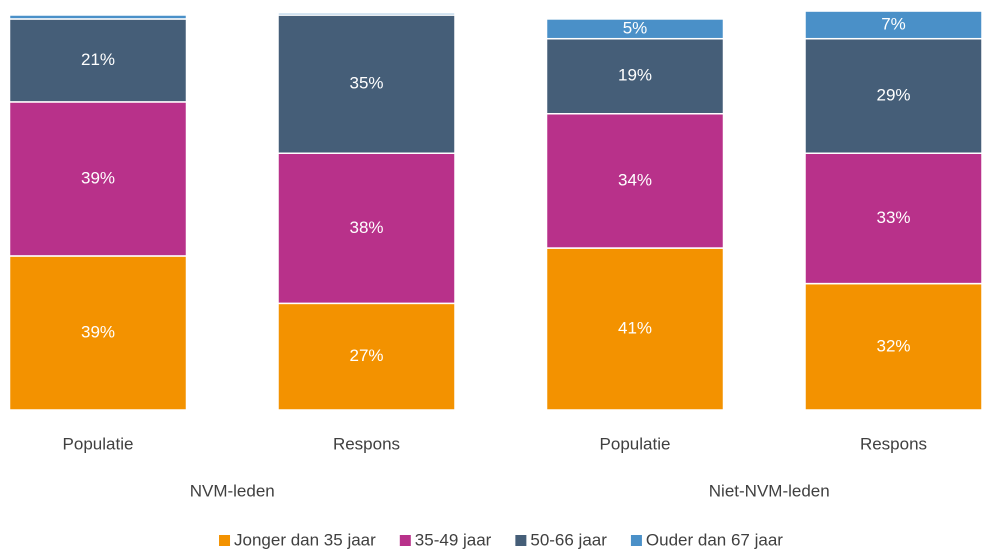 The width and height of the screenshot is (982, 550). What do you see at coordinates (232, 490) in the screenshot?
I see `group-label: NVM-leden` at bounding box center [232, 490].